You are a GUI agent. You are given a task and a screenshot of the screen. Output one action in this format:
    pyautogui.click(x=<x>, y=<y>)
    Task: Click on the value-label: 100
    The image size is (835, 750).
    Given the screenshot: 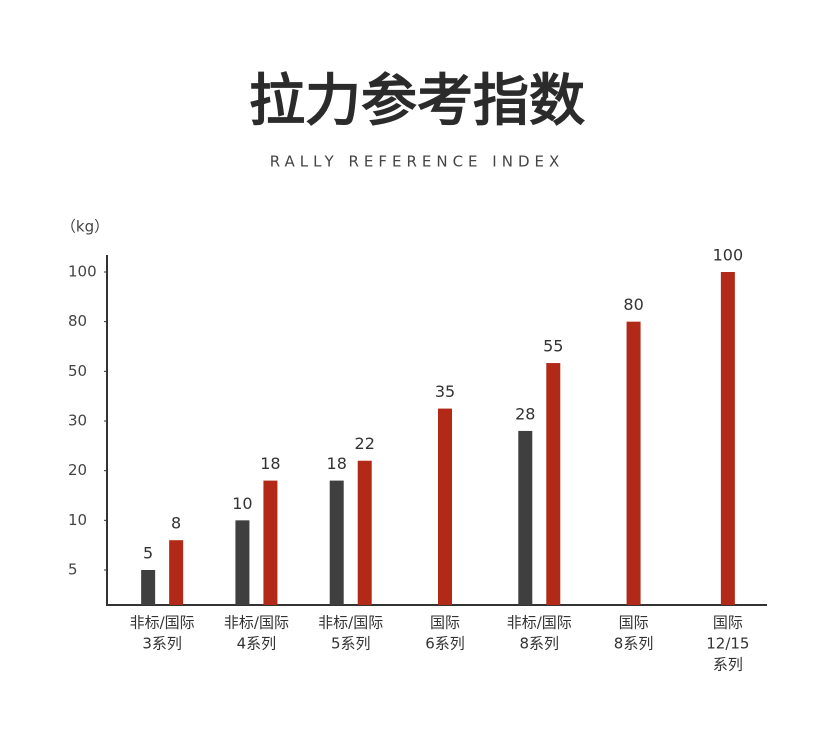 What is the action you would take?
    pyautogui.click(x=728, y=255)
    